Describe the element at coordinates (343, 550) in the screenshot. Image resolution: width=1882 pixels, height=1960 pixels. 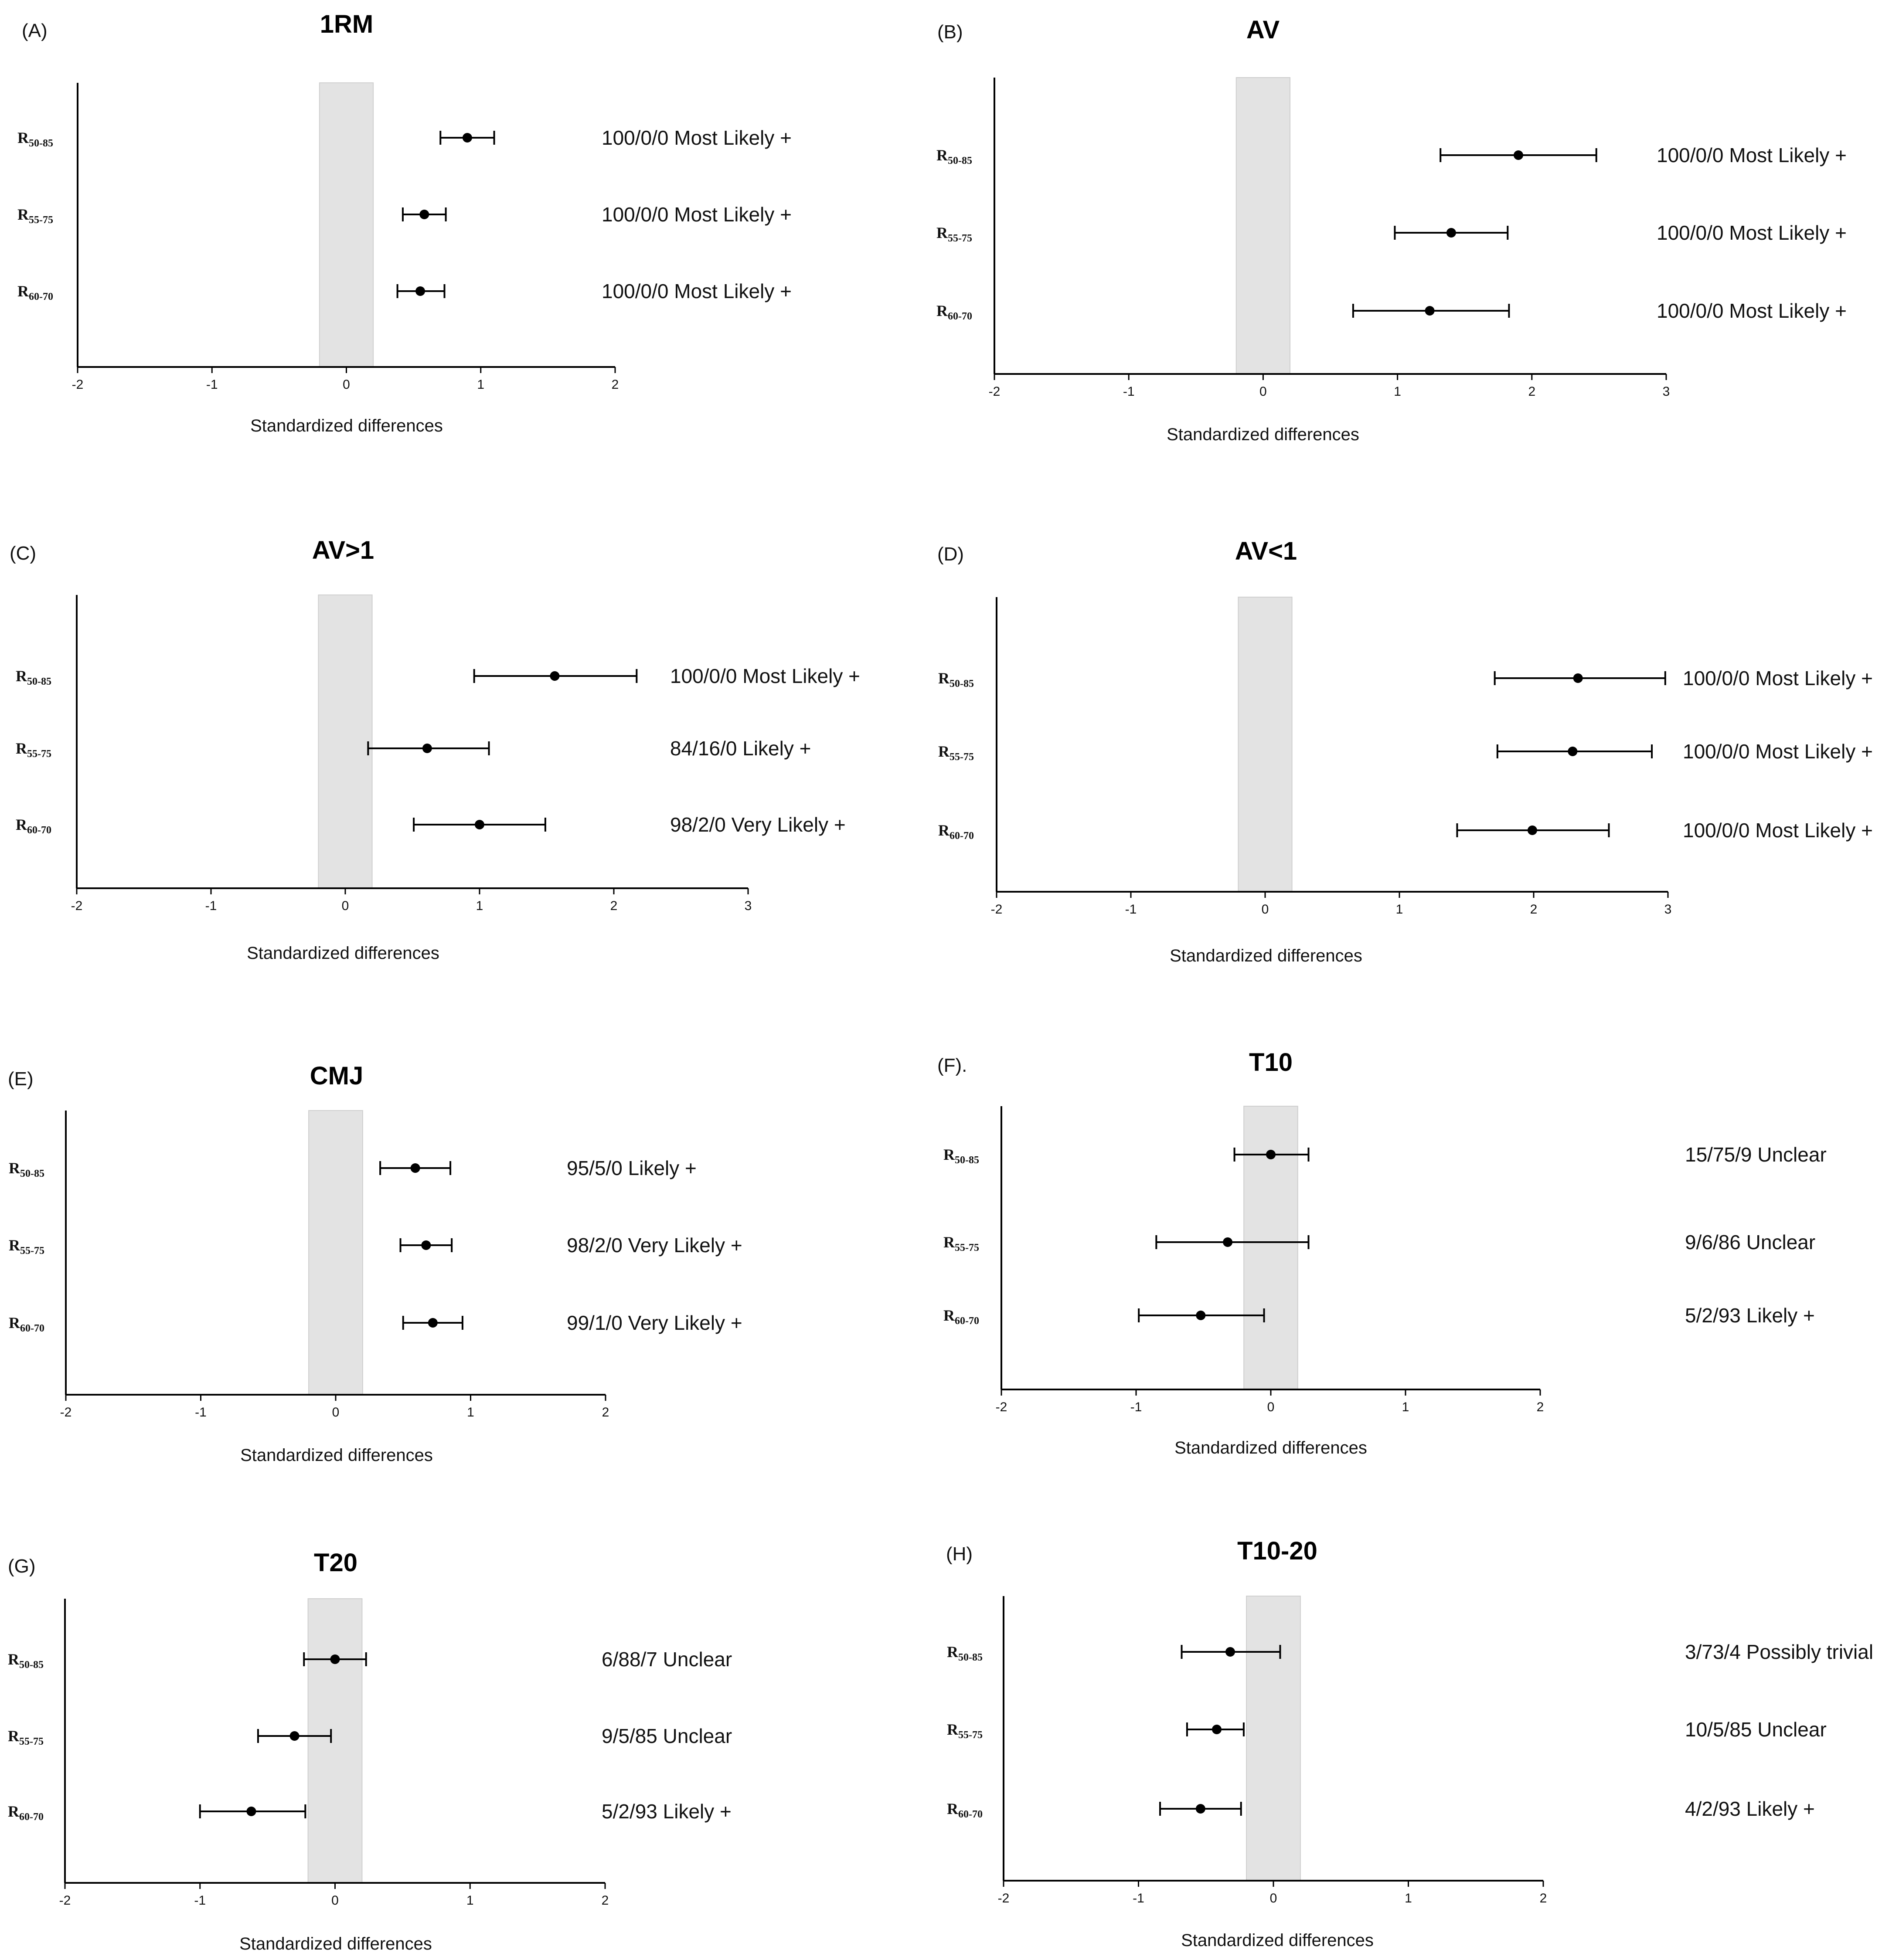
I see `panel-title: AV>1` at that location.